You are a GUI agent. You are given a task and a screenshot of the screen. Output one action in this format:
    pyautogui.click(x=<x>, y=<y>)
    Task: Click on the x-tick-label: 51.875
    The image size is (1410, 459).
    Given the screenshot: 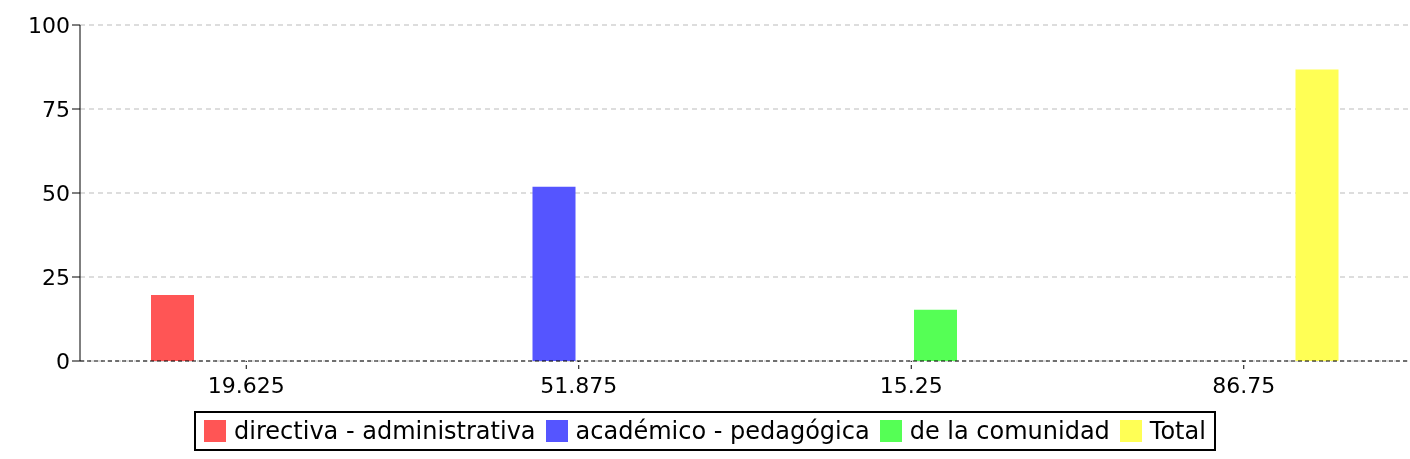 What is the action you would take?
    pyautogui.click(x=579, y=385)
    